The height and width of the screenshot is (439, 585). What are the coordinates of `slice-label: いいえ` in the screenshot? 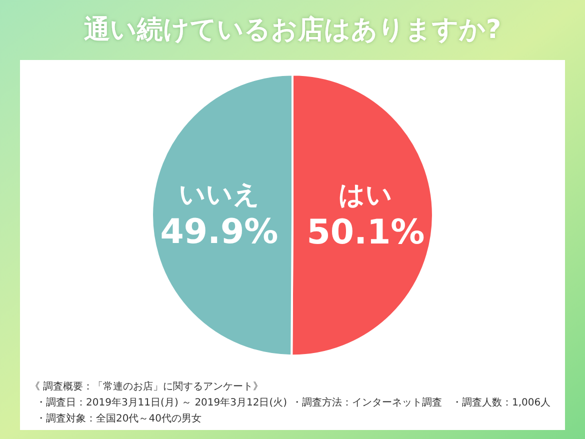 It's located at (219, 195).